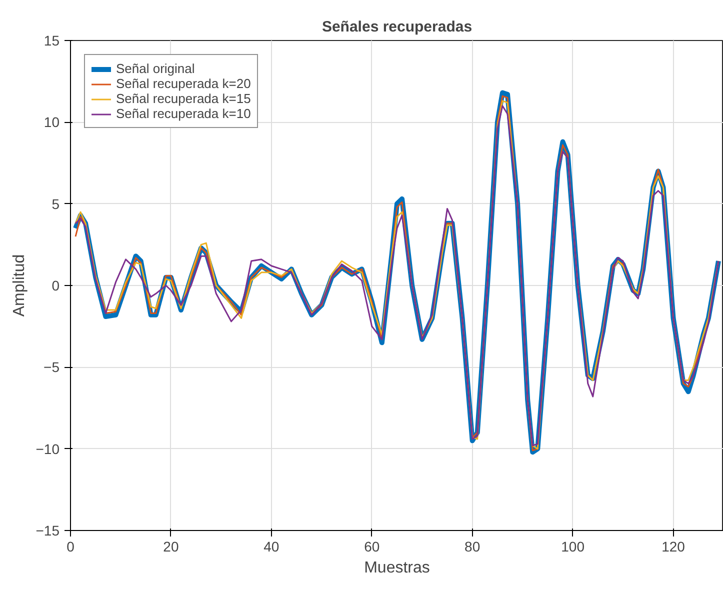  I want to click on x-axis-title: Muestras, so click(397, 568).